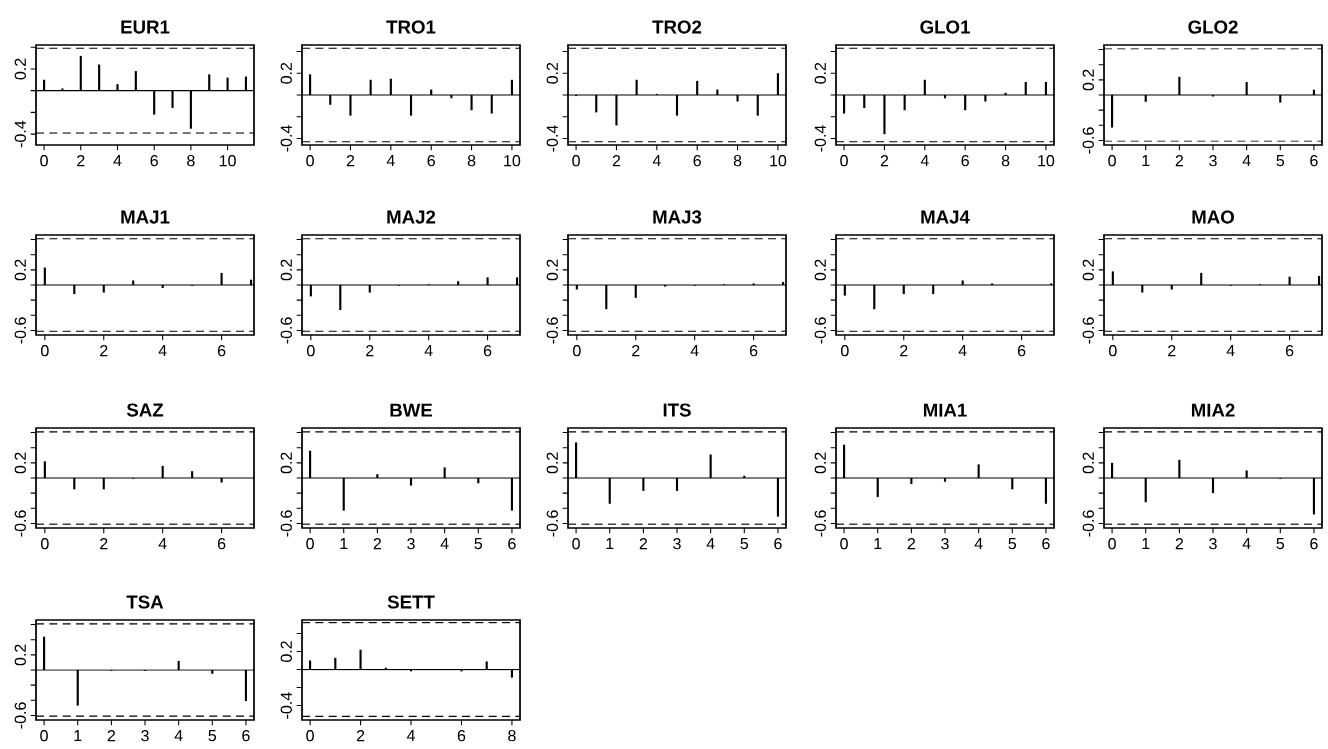  Describe the element at coordinates (1213, 410) in the screenshot. I see `chart-title: MIA2` at that location.